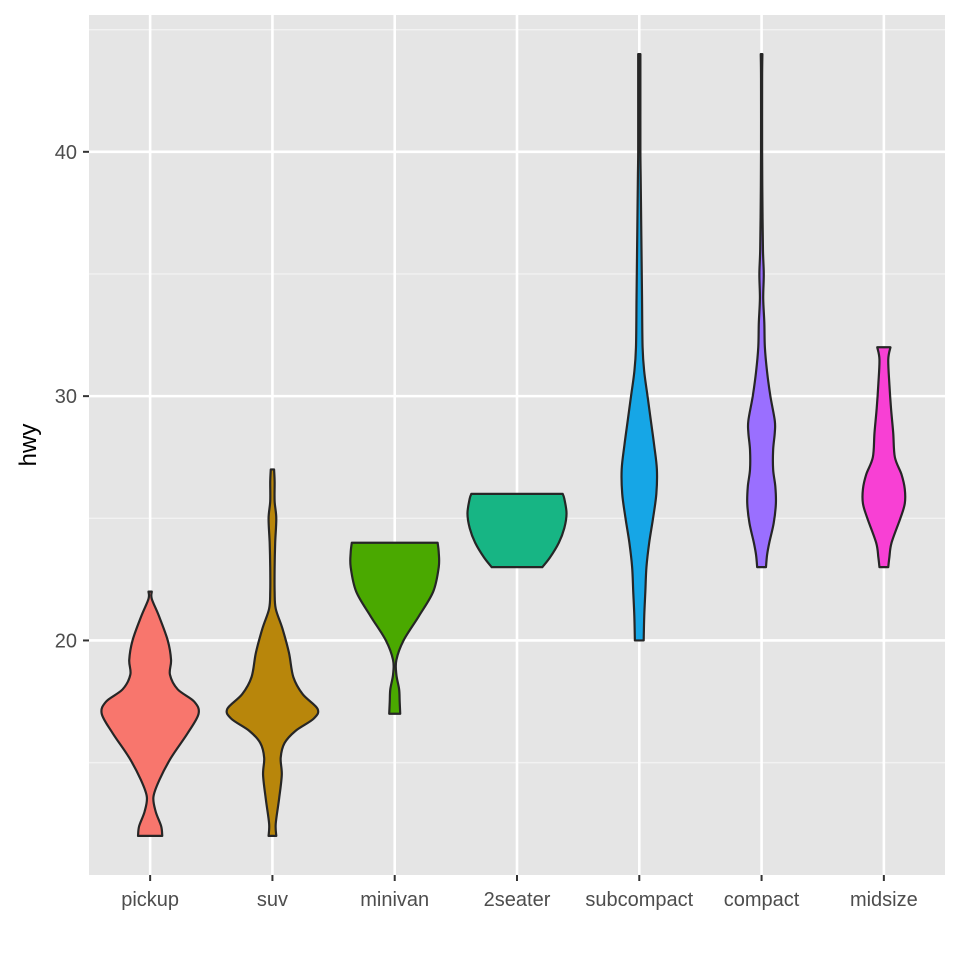 Image resolution: width=960 pixels, height=960 pixels. I want to click on x-tick-label: minivan, so click(394, 900).